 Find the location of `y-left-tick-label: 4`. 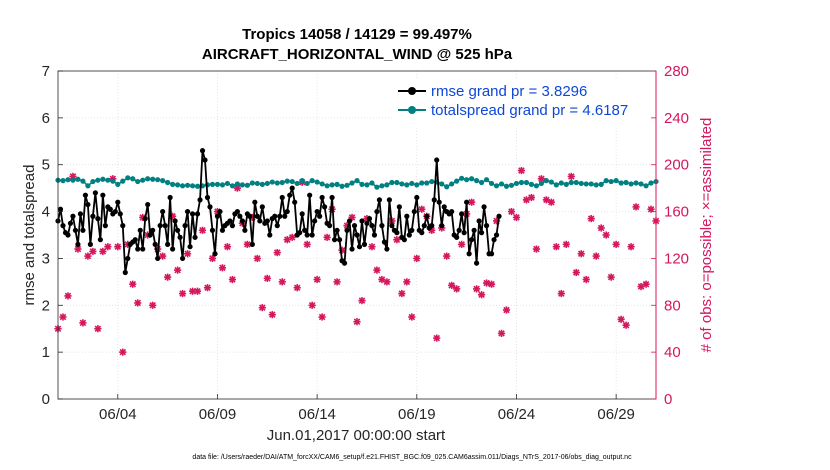

y-left-tick-label: 4 is located at coordinates (46, 212).